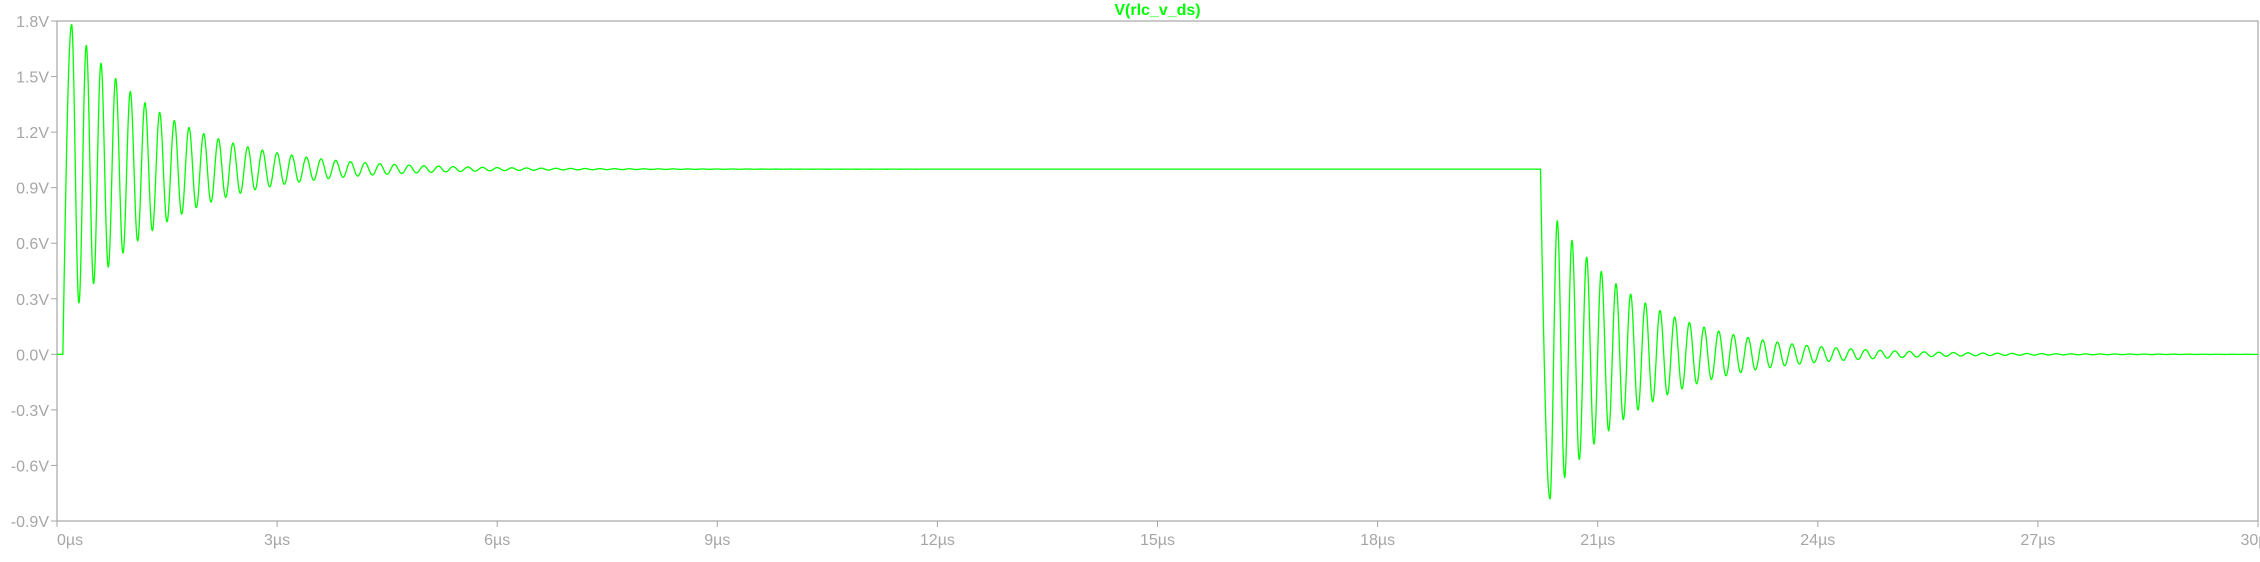  I want to click on chart-title: V(rlc_v_ds), so click(1157, 10).